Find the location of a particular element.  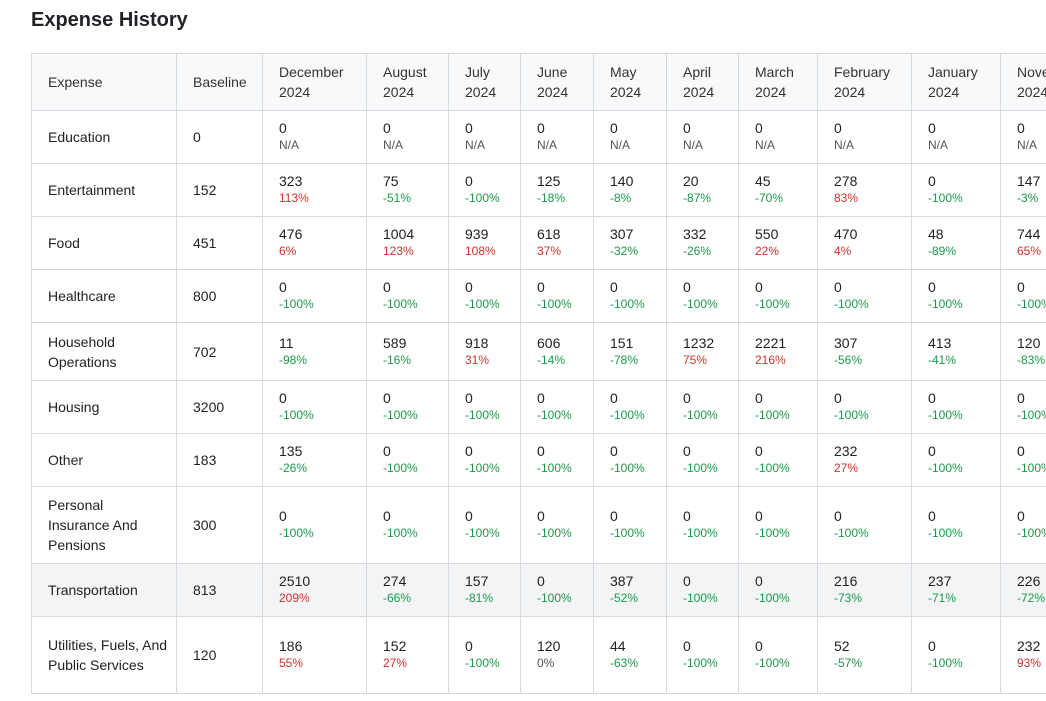

amount: 135 is located at coordinates (291, 451).